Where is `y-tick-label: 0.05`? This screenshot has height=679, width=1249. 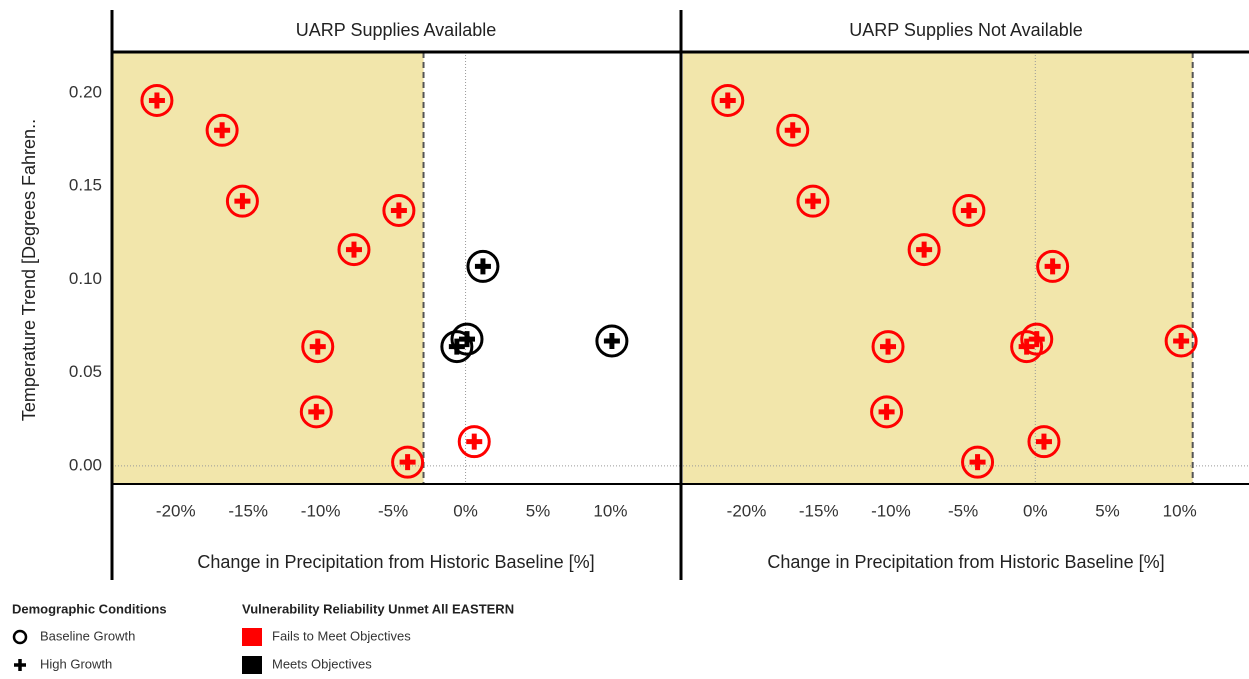
y-tick-label: 0.05 is located at coordinates (85, 371).